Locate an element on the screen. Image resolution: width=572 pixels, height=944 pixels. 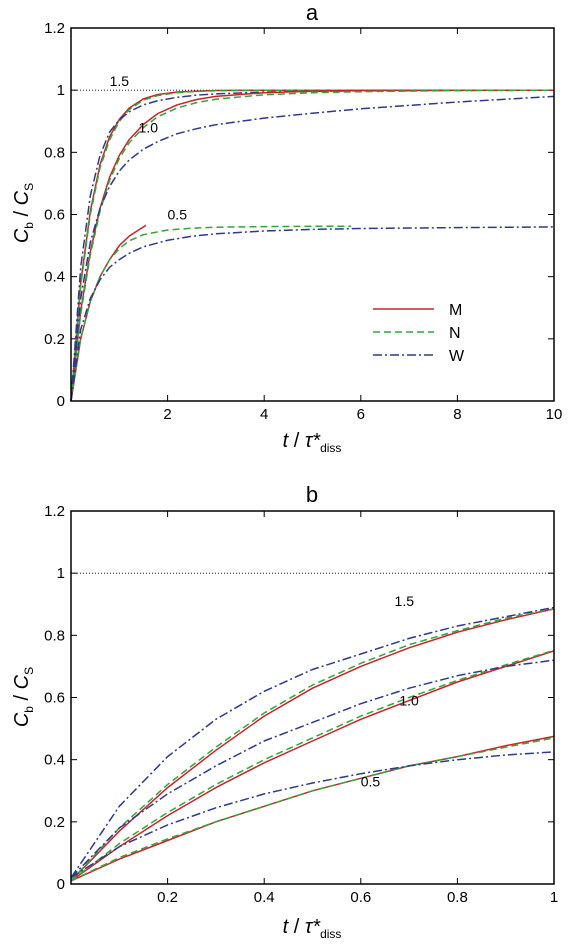
panel-b-ylabel-c1: C is located at coordinates (22, 719).